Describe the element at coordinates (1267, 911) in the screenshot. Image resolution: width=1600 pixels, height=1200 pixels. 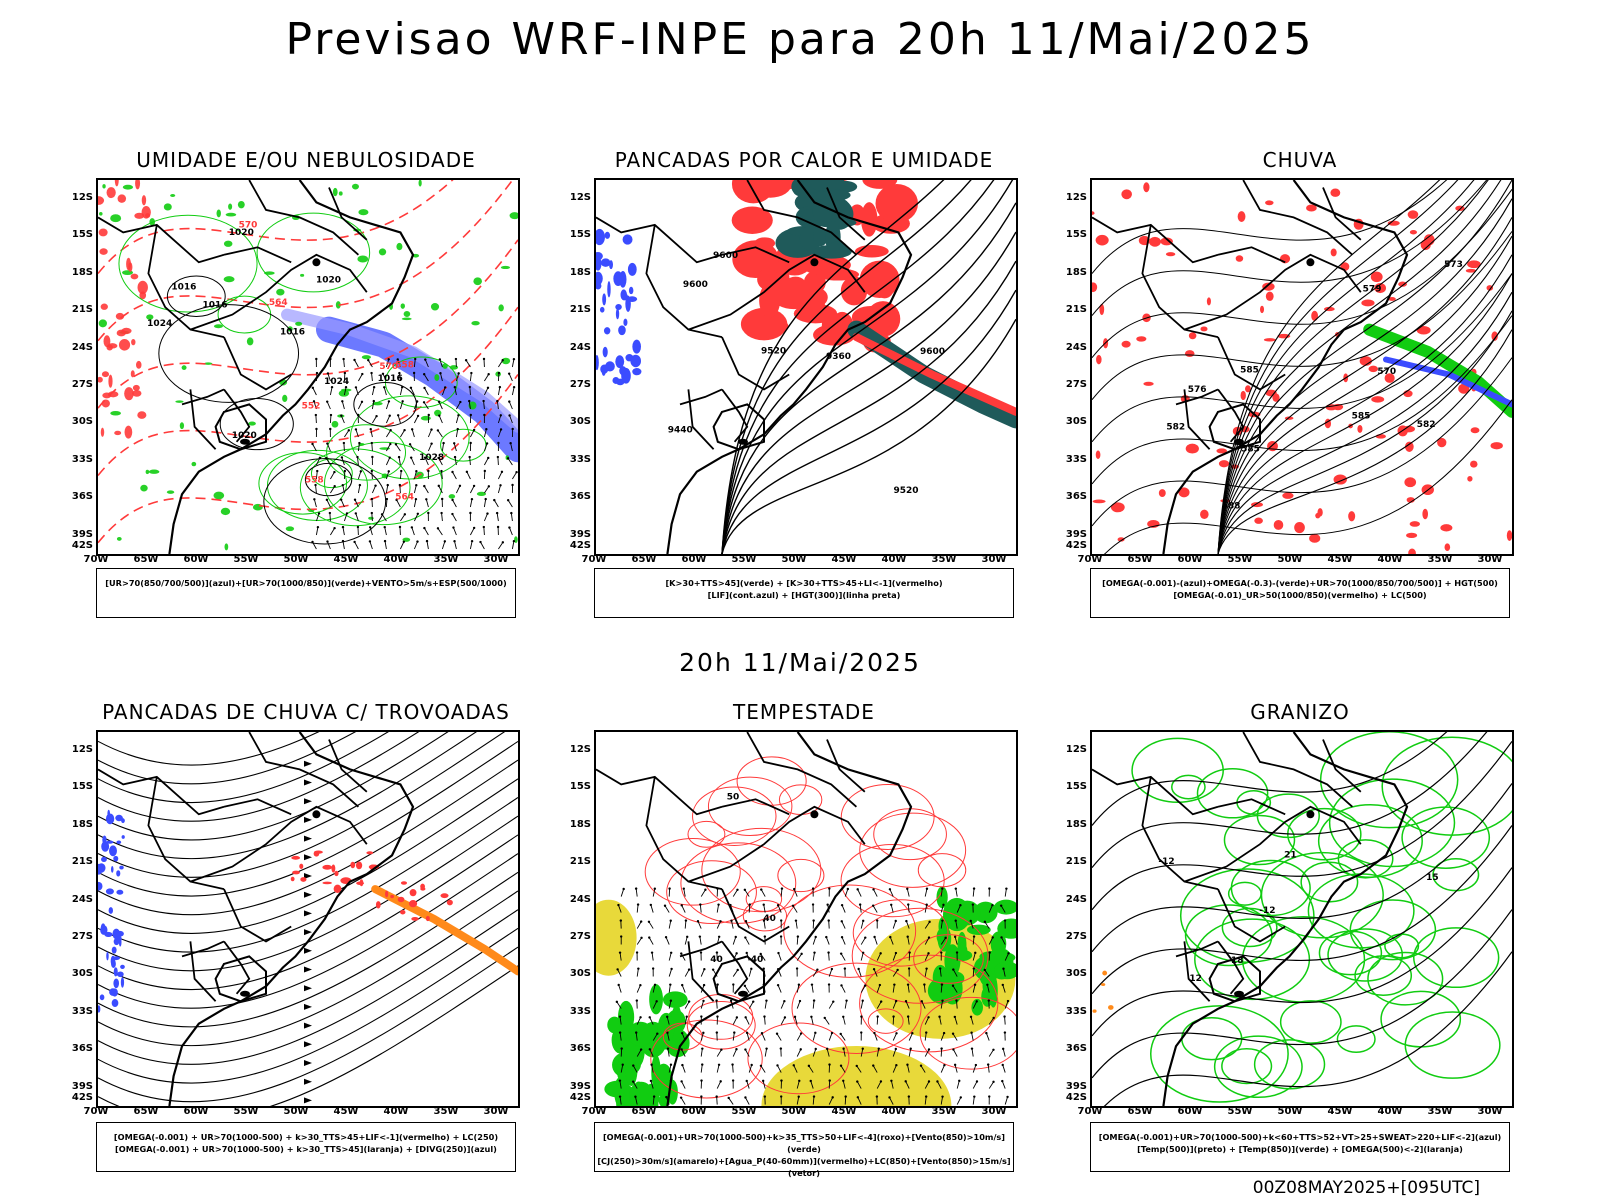
I see `contour-label: -12` at that location.